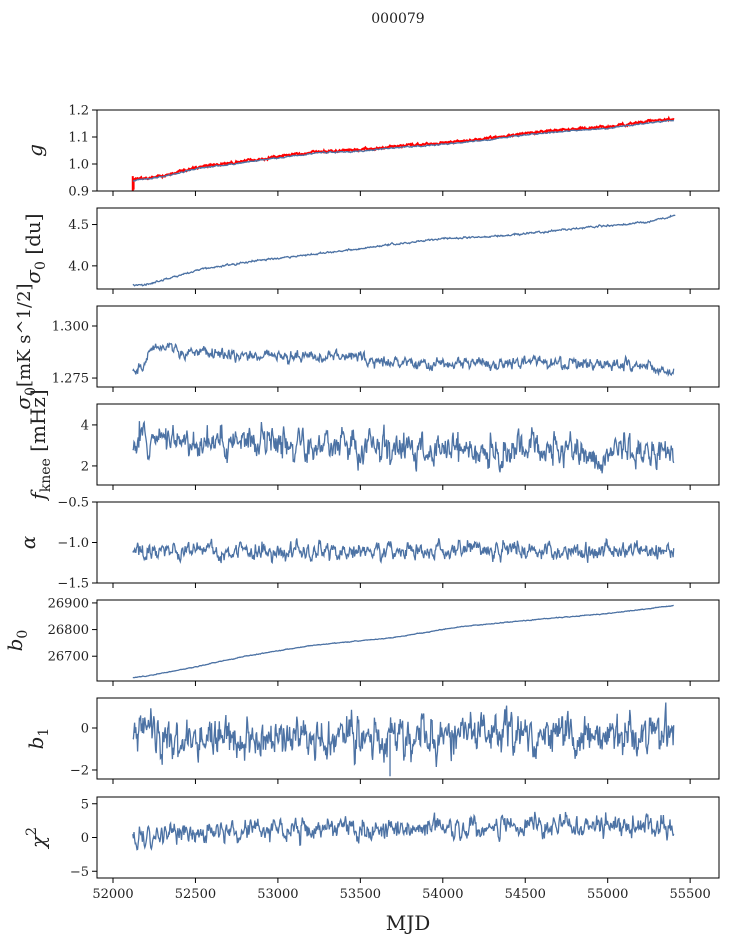  Describe the element at coordinates (689, 894) in the screenshot. I see `x-tick-label: 55500` at that location.